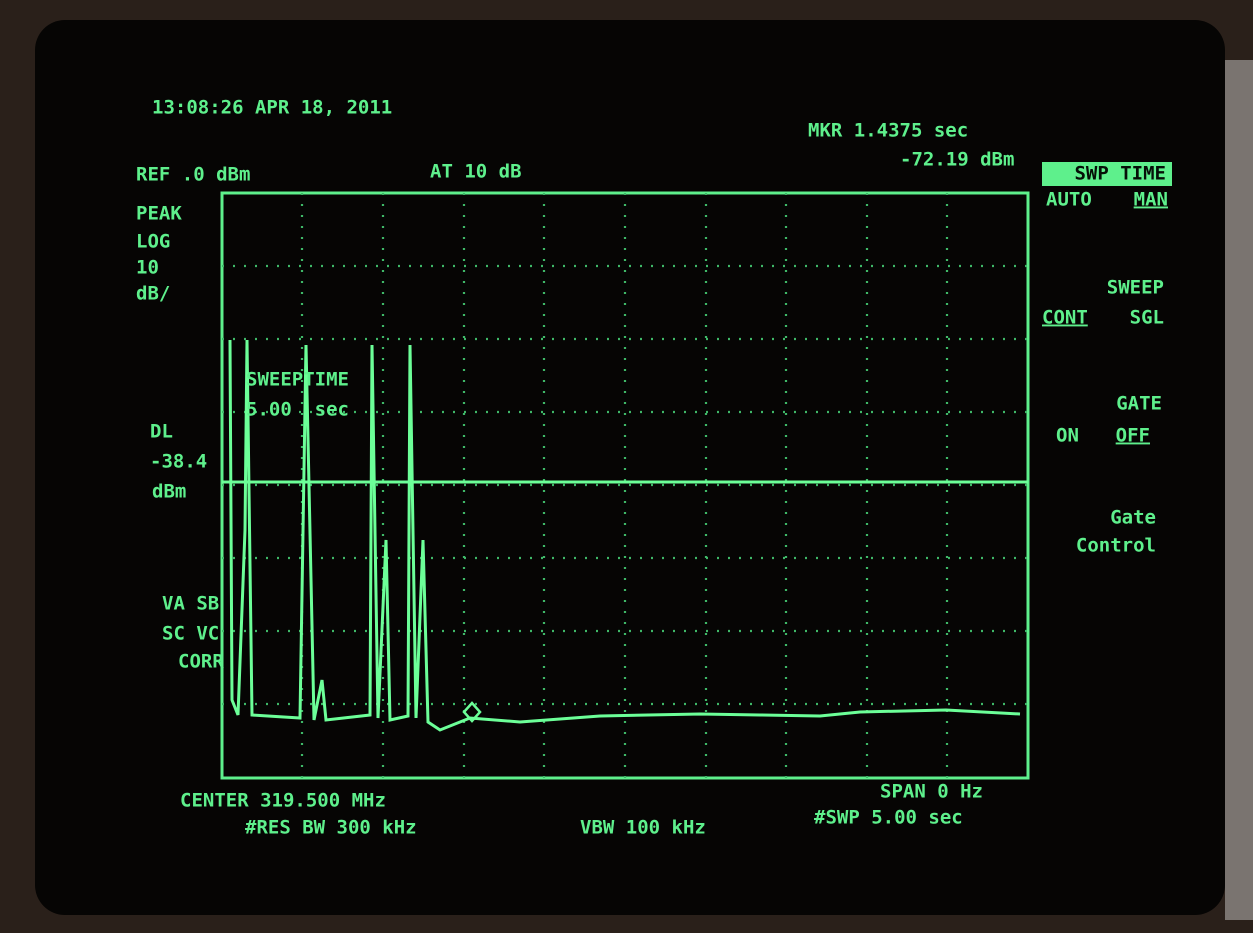  Describe the element at coordinates (159, 214) in the screenshot. I see `detector: PEAK` at that location.